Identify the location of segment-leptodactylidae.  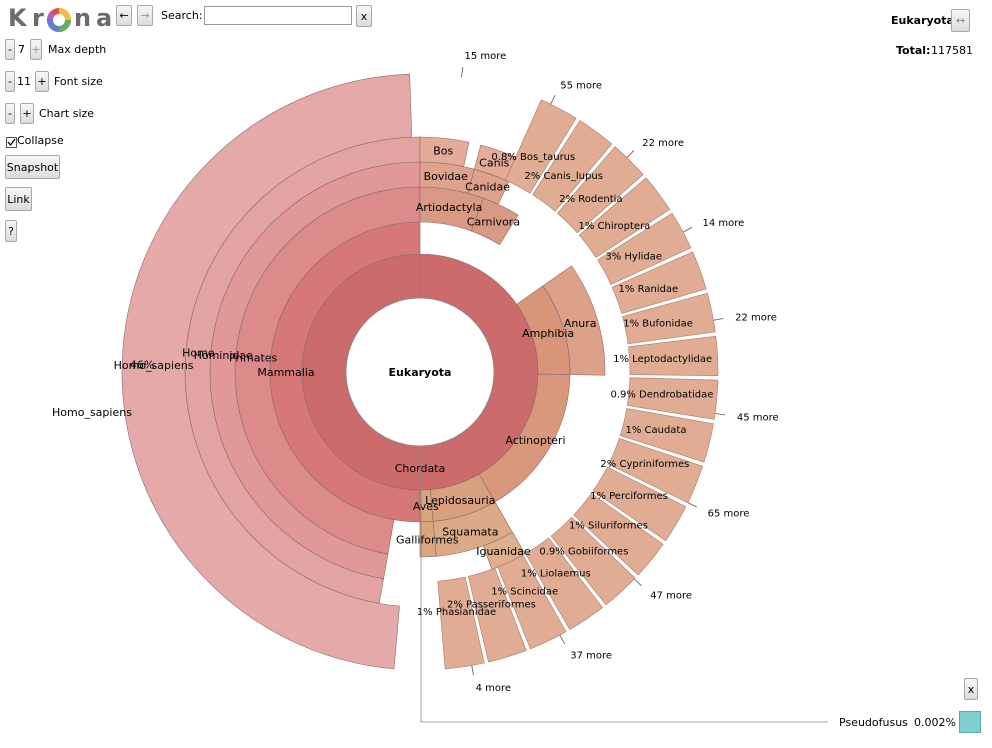
(673, 356).